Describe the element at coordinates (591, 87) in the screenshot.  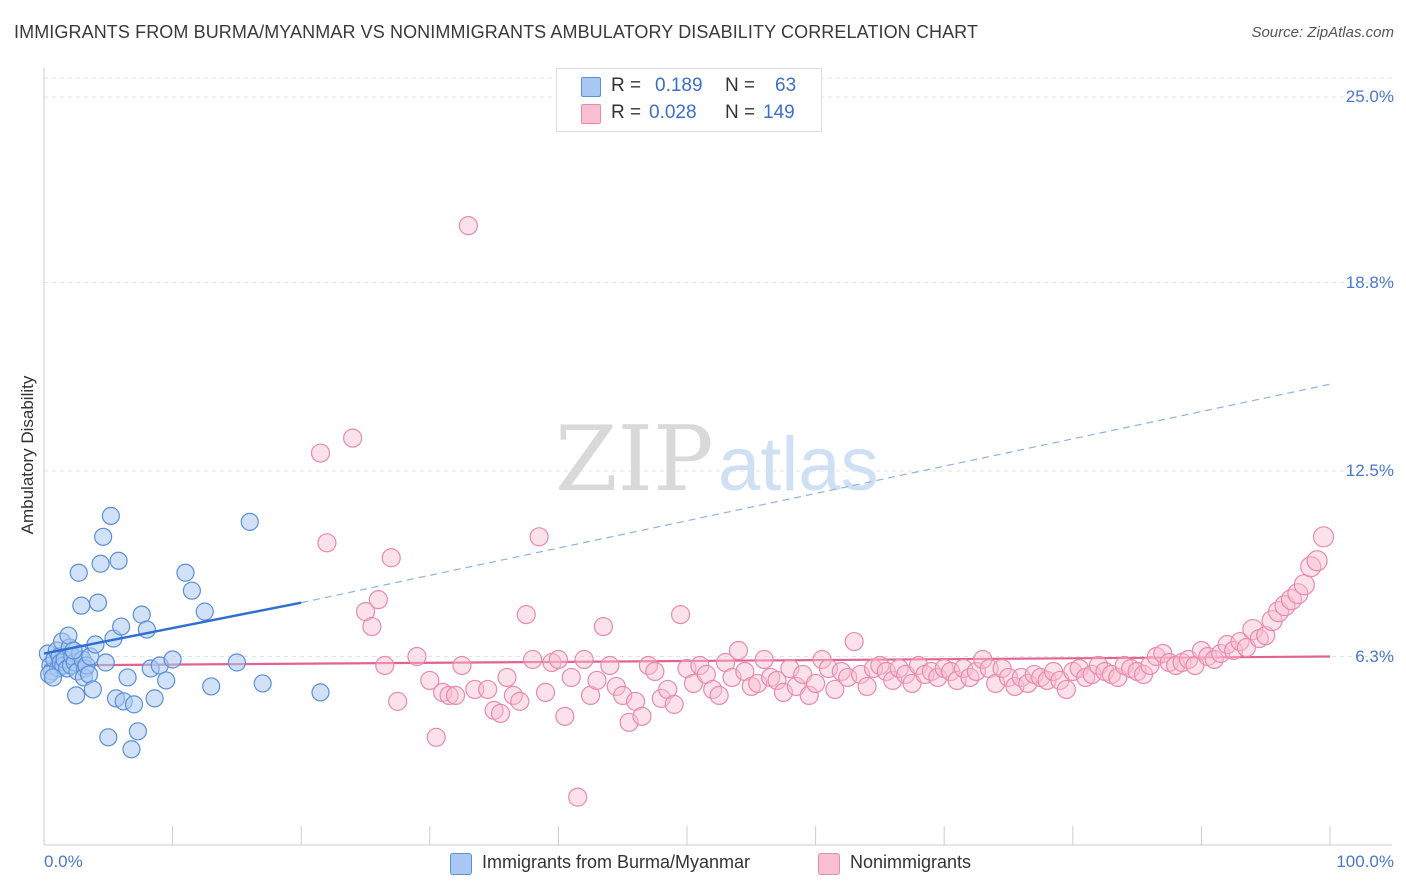
I see `burma-swatch` at that location.